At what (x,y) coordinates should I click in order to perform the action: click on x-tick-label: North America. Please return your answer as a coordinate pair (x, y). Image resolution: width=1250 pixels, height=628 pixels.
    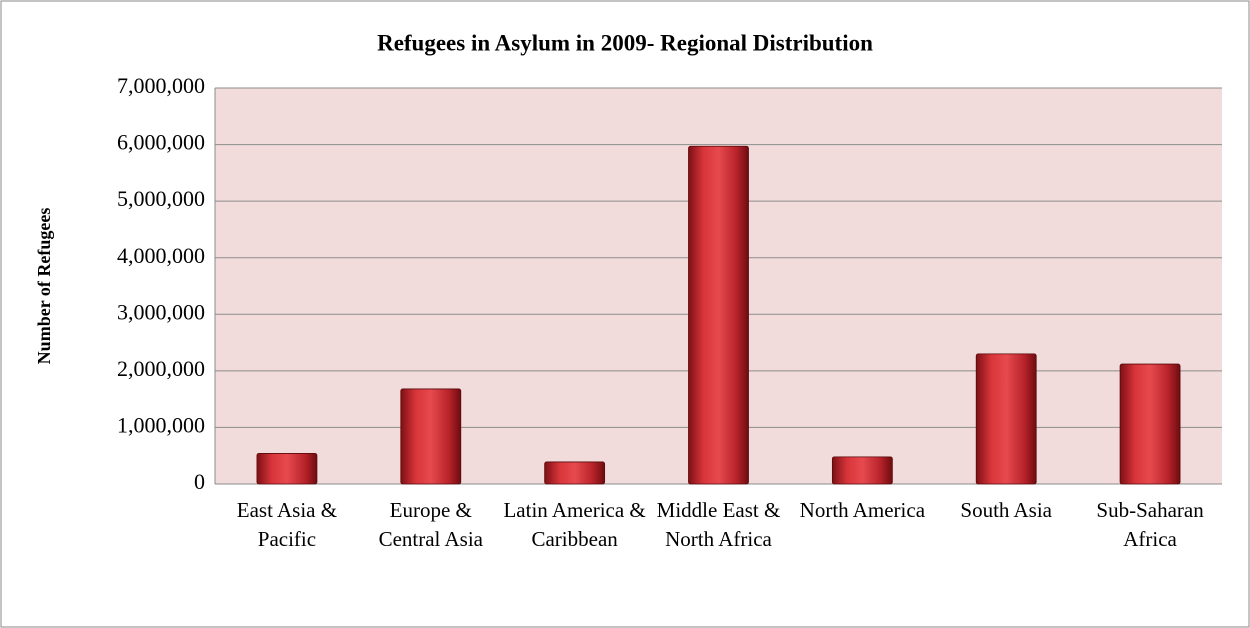
    Looking at the image, I should click on (862, 510).